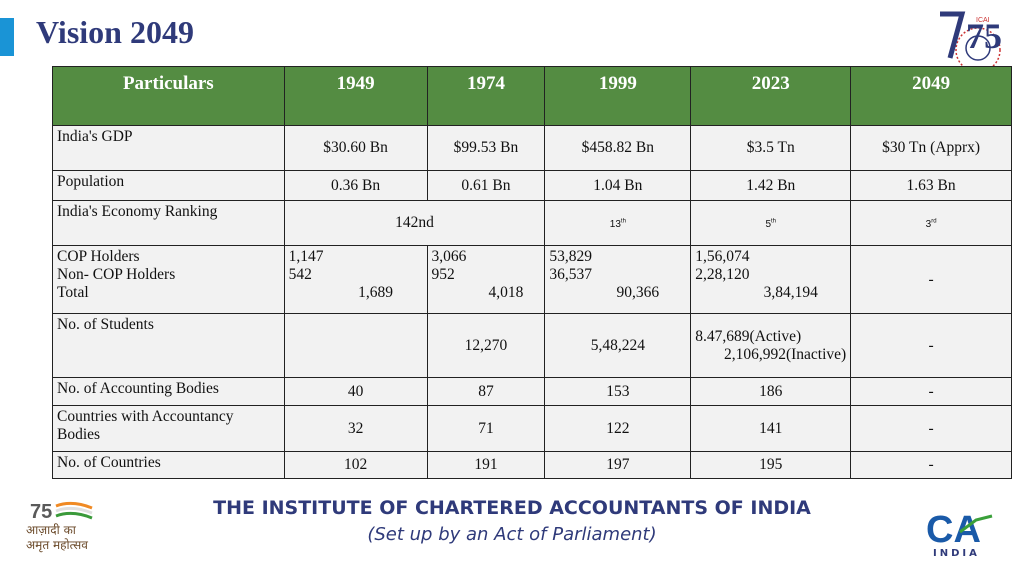  I want to click on column-header: 1974, so click(486, 96).